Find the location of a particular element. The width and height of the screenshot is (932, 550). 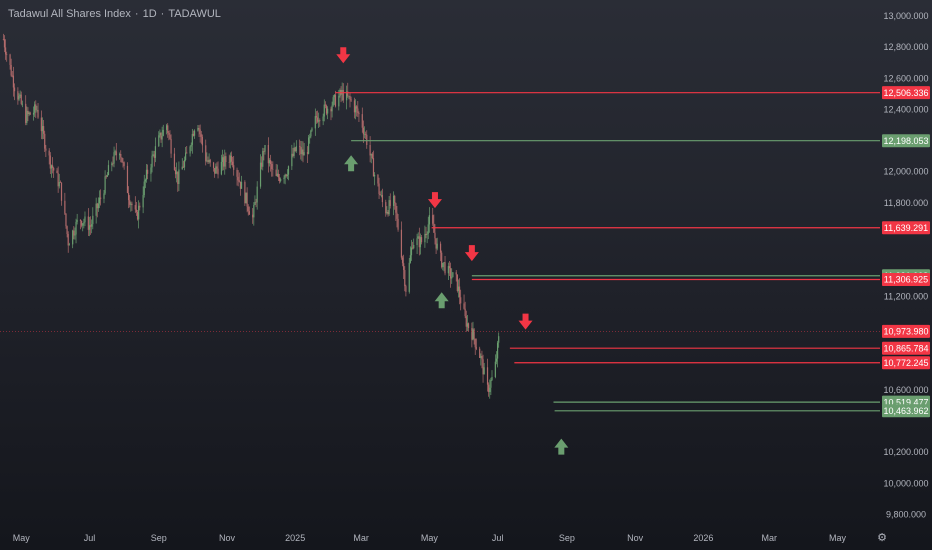

x-tick-label: Mar is located at coordinates (770, 538).